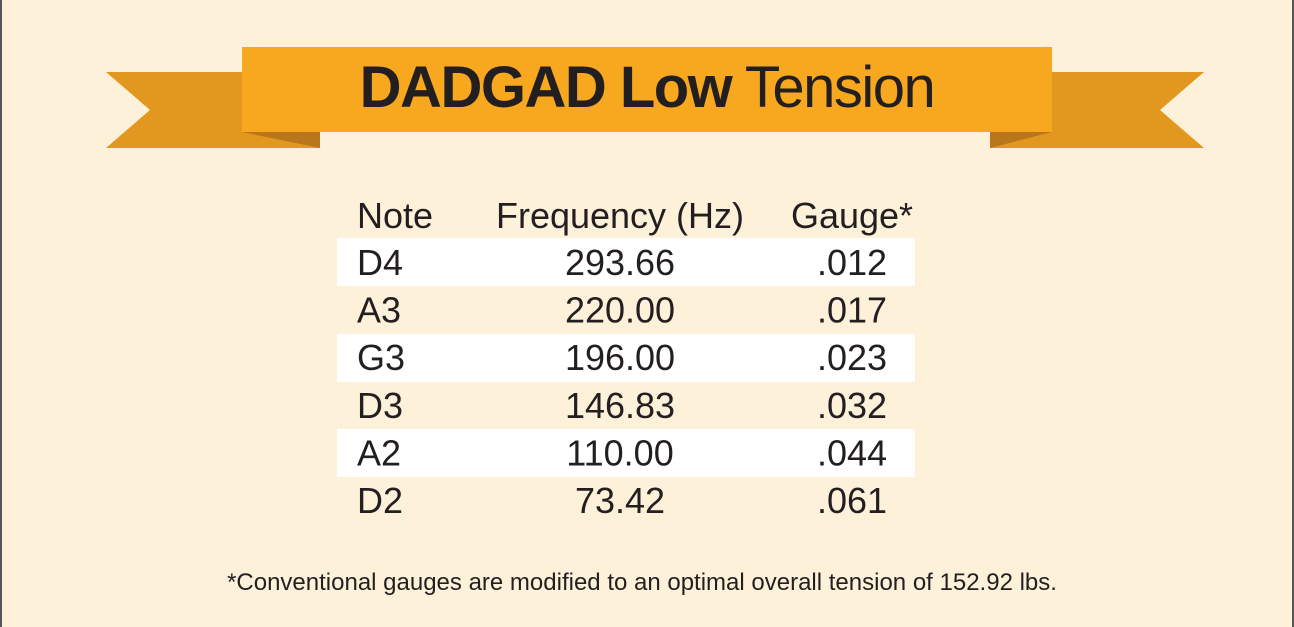 Image resolution: width=1294 pixels, height=627 pixels. What do you see at coordinates (620, 405) in the screenshot?
I see `table-cell: 146.83` at bounding box center [620, 405].